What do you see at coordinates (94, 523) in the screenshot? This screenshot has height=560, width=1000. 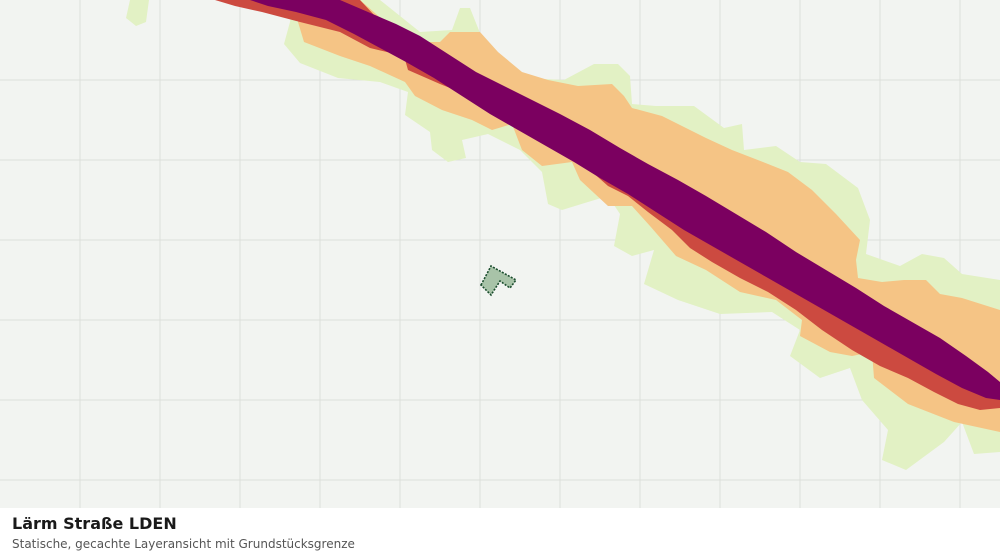 I see `layer-title: Lärm Straße LDEN` at bounding box center [94, 523].